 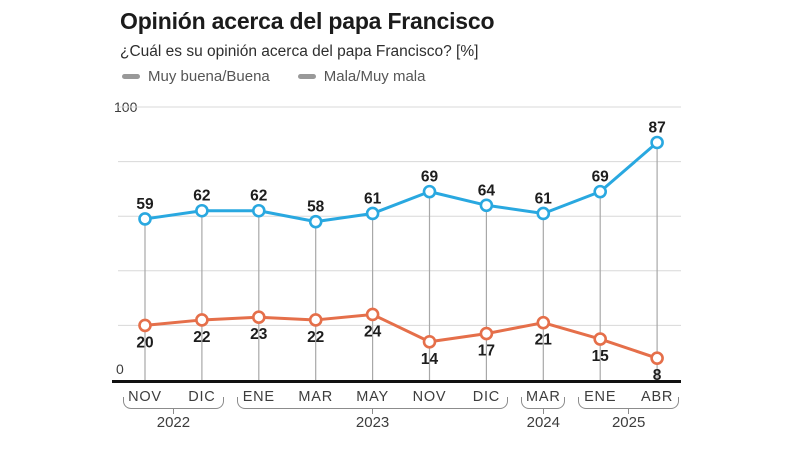 What do you see at coordinates (656, 127) in the screenshot?
I see `value-label: 87` at bounding box center [656, 127].